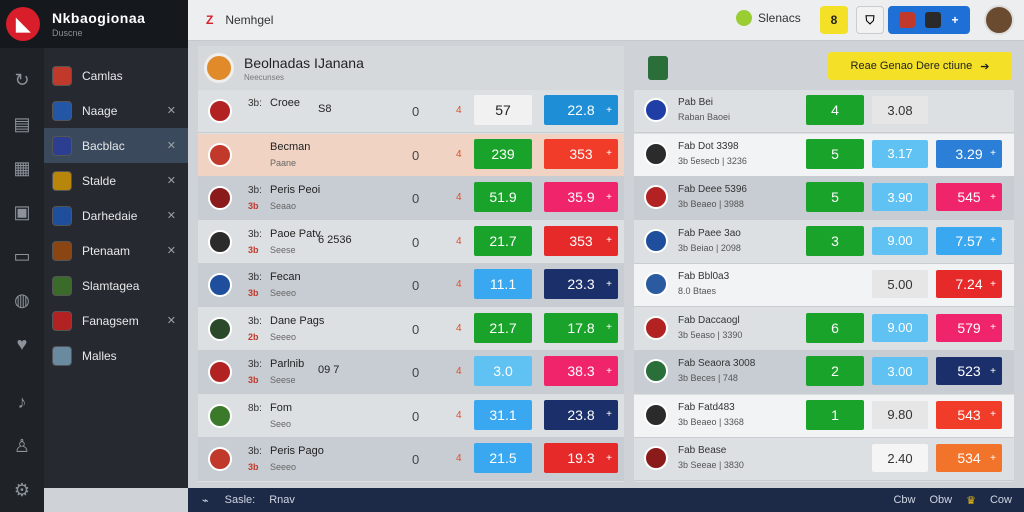  I want to click on shield-button: ⛉, so click(870, 20).